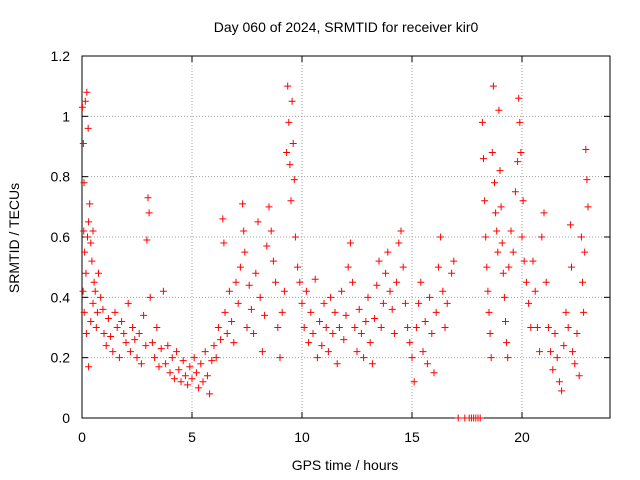 This screenshot has width=640, height=480. Describe the element at coordinates (66, 418) in the screenshot. I see `y-tick-label: 0` at that location.